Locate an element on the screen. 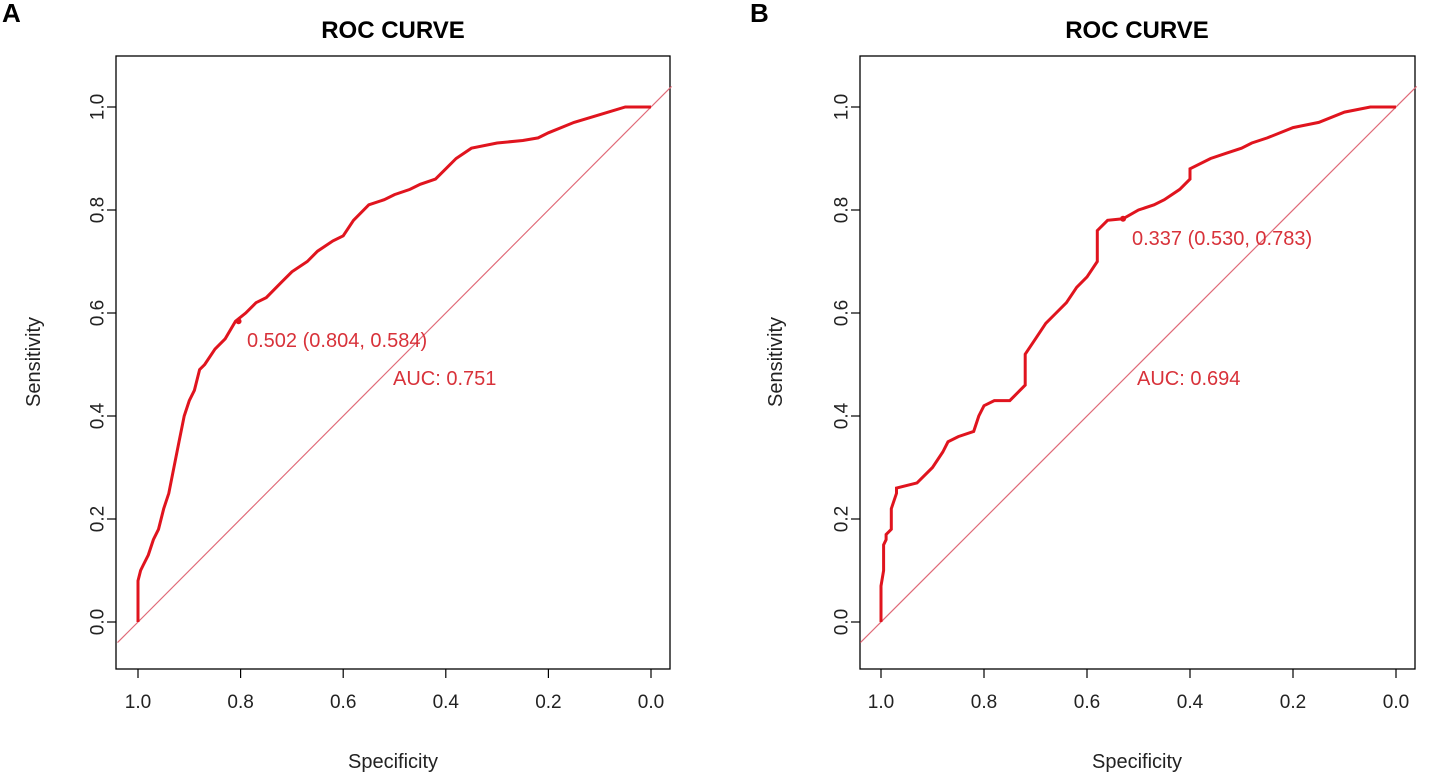  auc-label-a: AUC: 0.751 is located at coordinates (444, 379).